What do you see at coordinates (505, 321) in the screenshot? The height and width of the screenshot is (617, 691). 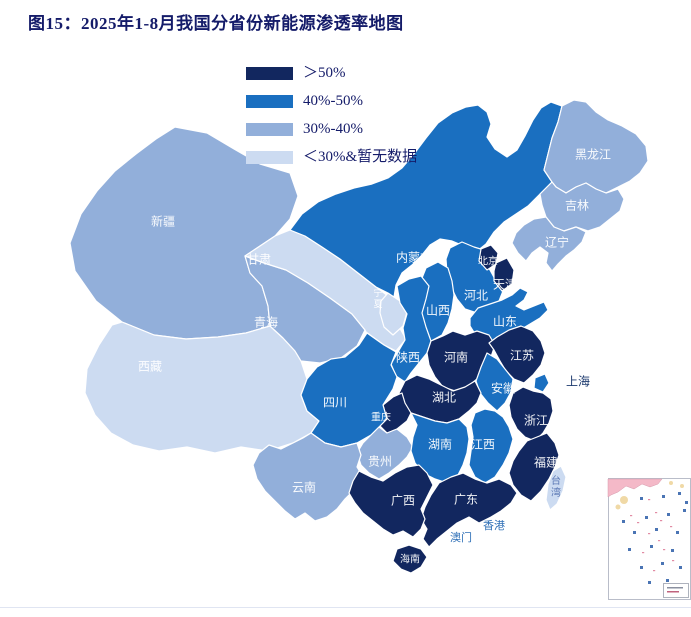 I see `province-label-shandong: 山东` at bounding box center [505, 321].